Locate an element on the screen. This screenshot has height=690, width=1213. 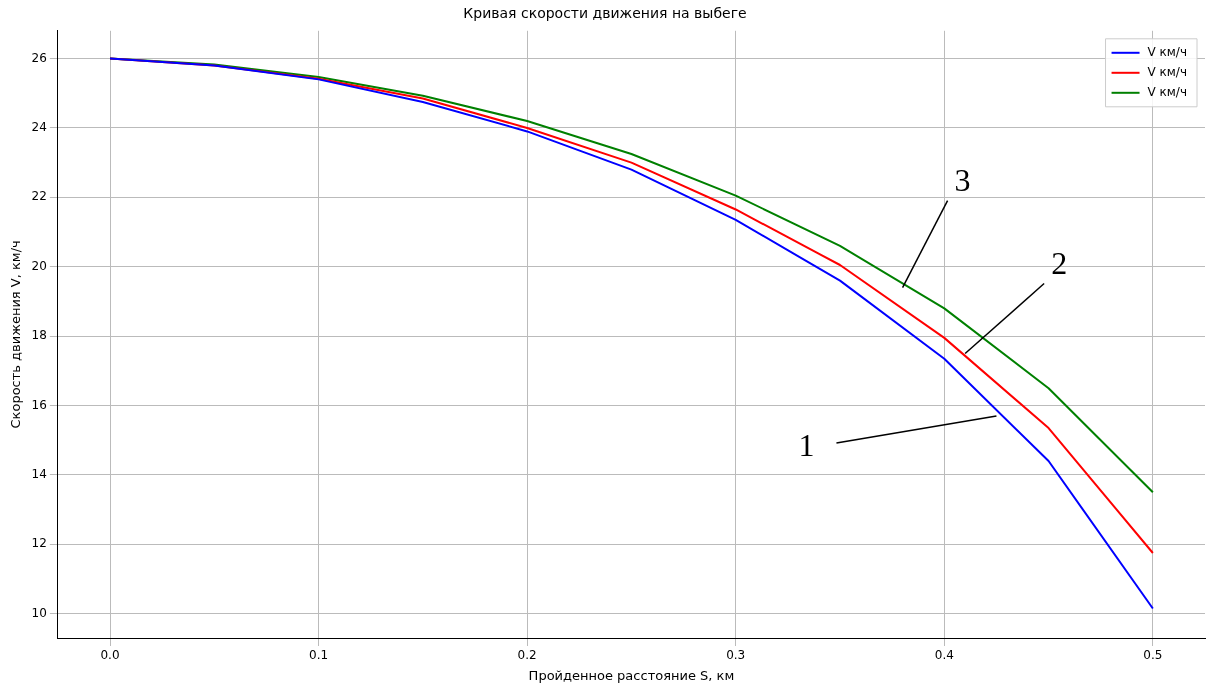
annotation: 1 is located at coordinates (806, 445).